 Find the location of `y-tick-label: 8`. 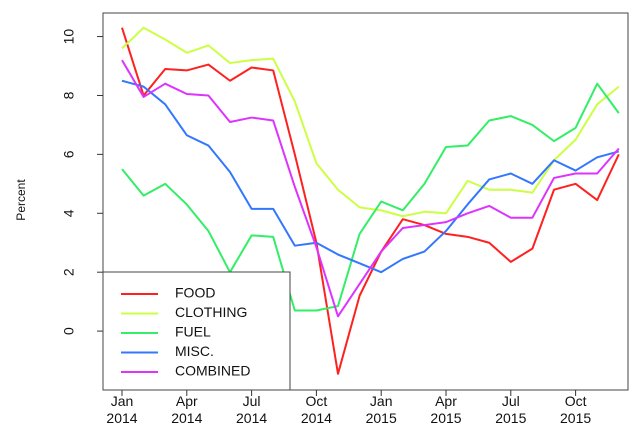

y-tick-label: 8 is located at coordinates (69, 95).